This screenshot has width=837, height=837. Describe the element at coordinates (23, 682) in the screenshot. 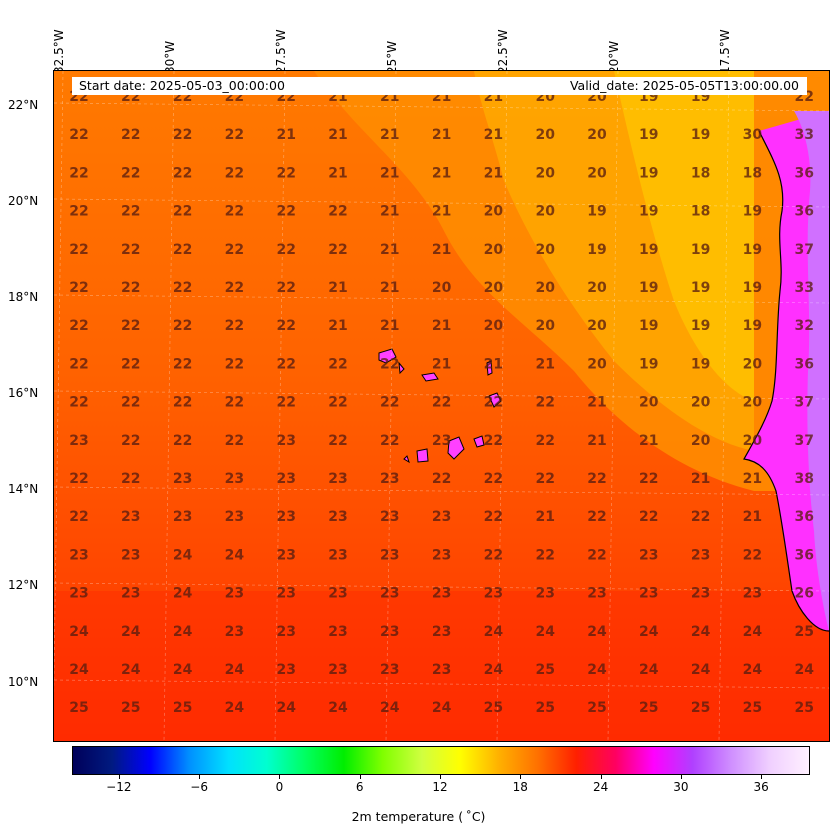

I see `latitude-label: 10°N` at that location.